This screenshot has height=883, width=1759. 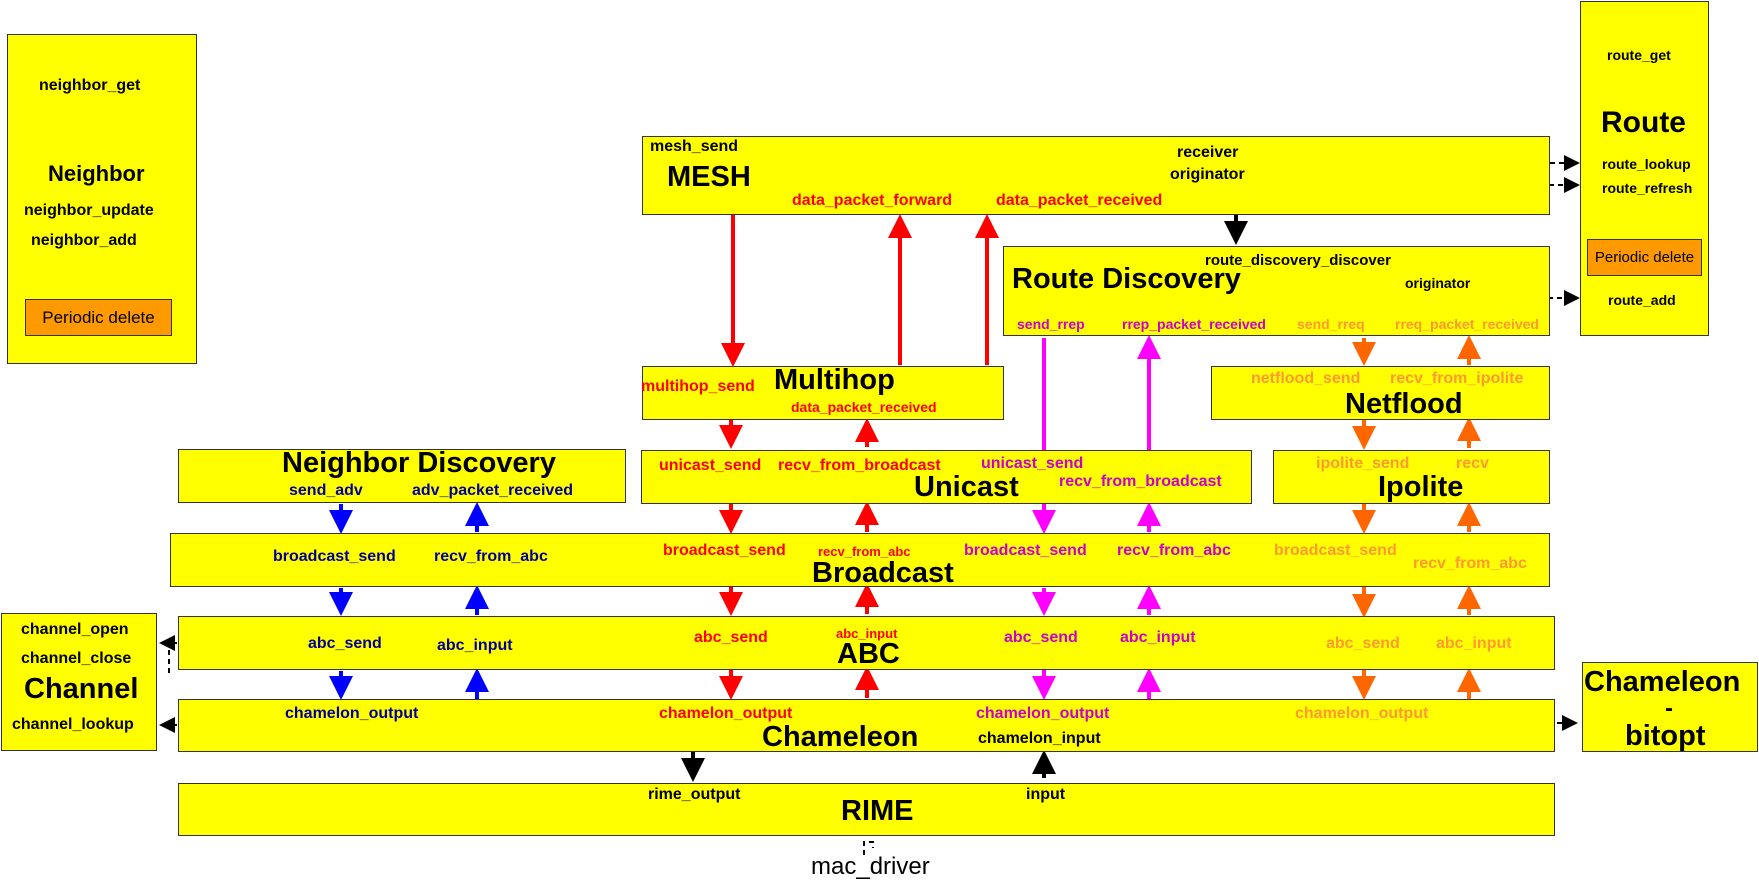 I want to click on broadcast-send-blue-label: broadcast_send, so click(x=334, y=556).